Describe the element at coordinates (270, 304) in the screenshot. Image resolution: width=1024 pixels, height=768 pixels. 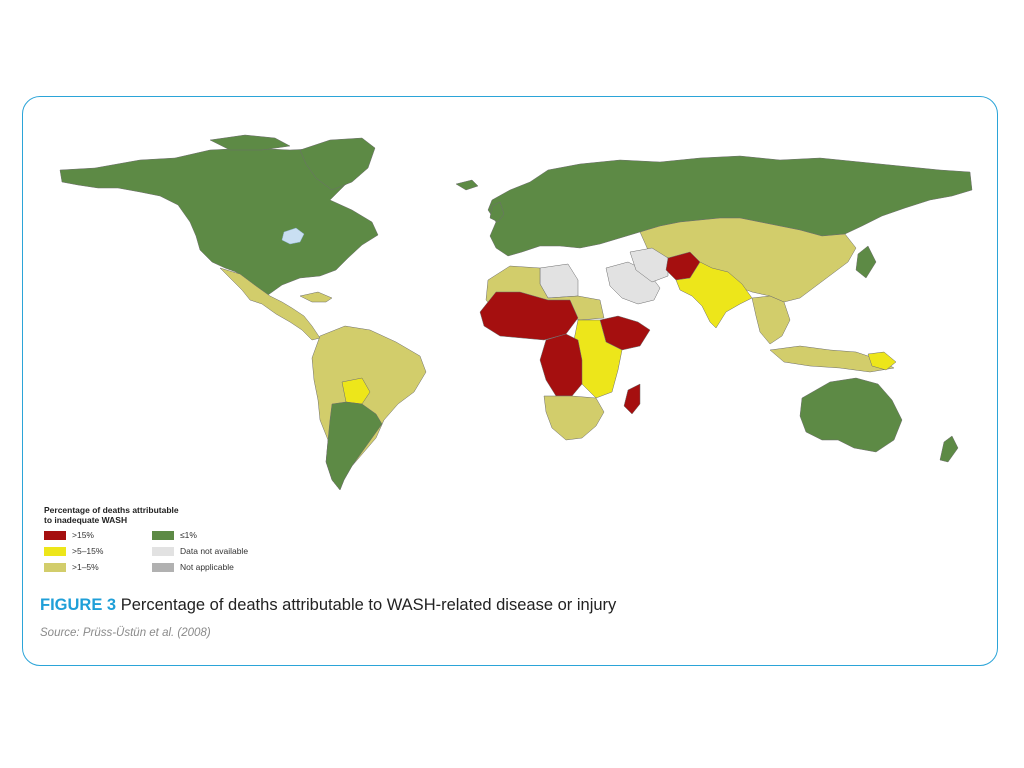
I see `region-mexico` at that location.